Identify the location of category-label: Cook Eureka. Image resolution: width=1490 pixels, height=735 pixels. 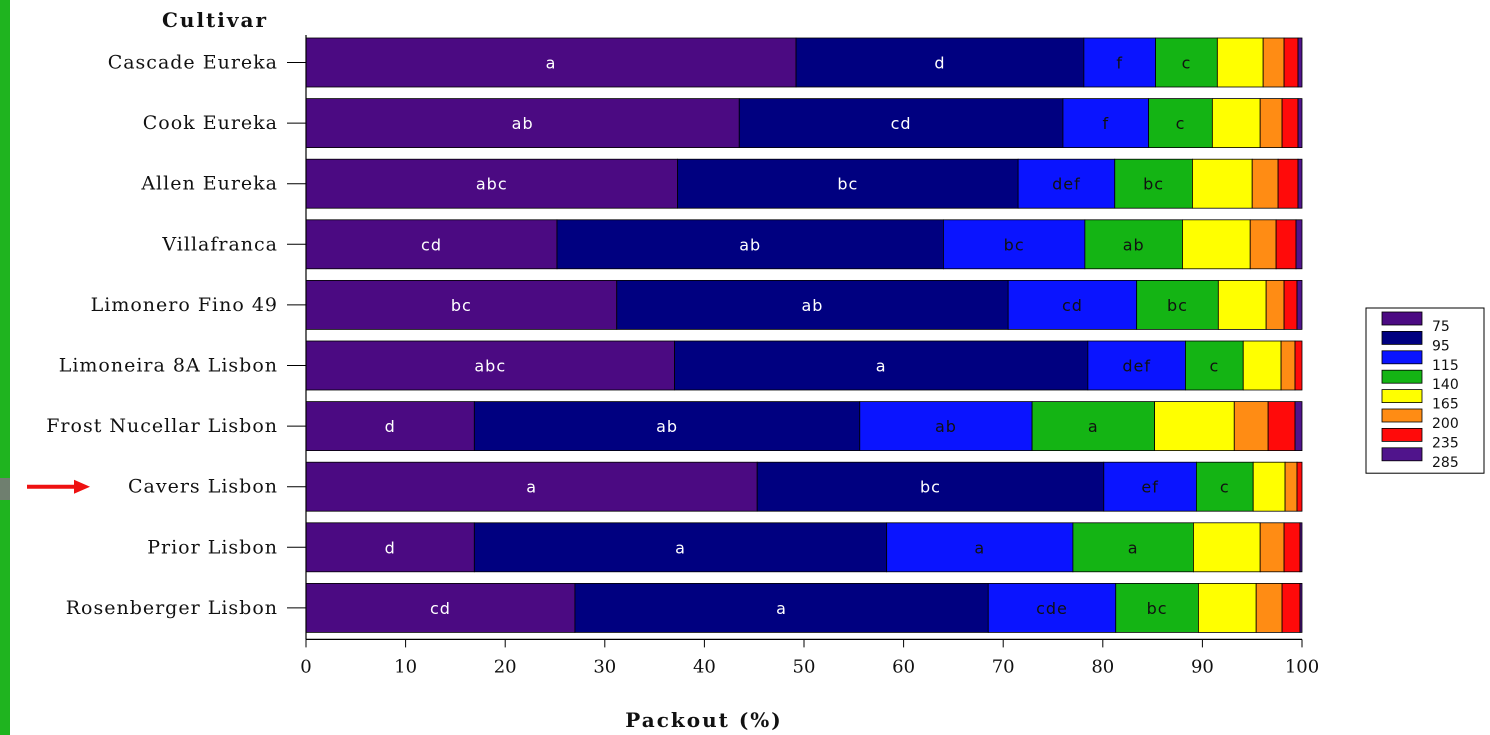
(210, 123).